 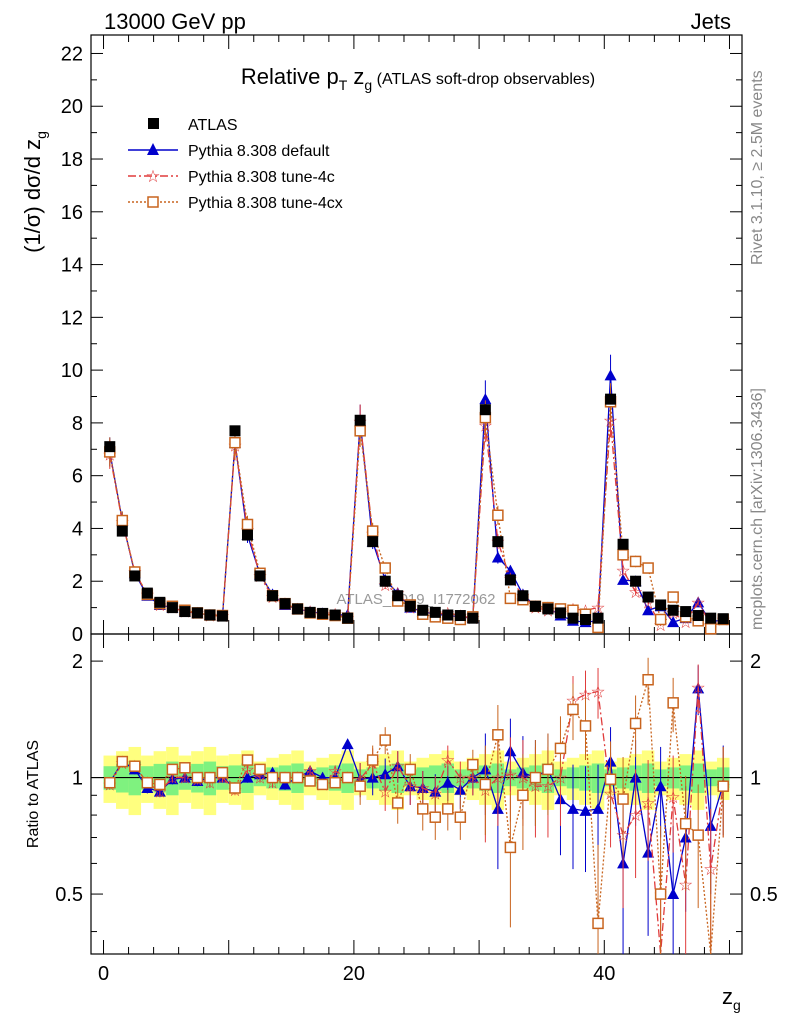 What do you see at coordinates (152, 176) in the screenshot?
I see `legend-marker-tune4c: ☆` at bounding box center [152, 176].